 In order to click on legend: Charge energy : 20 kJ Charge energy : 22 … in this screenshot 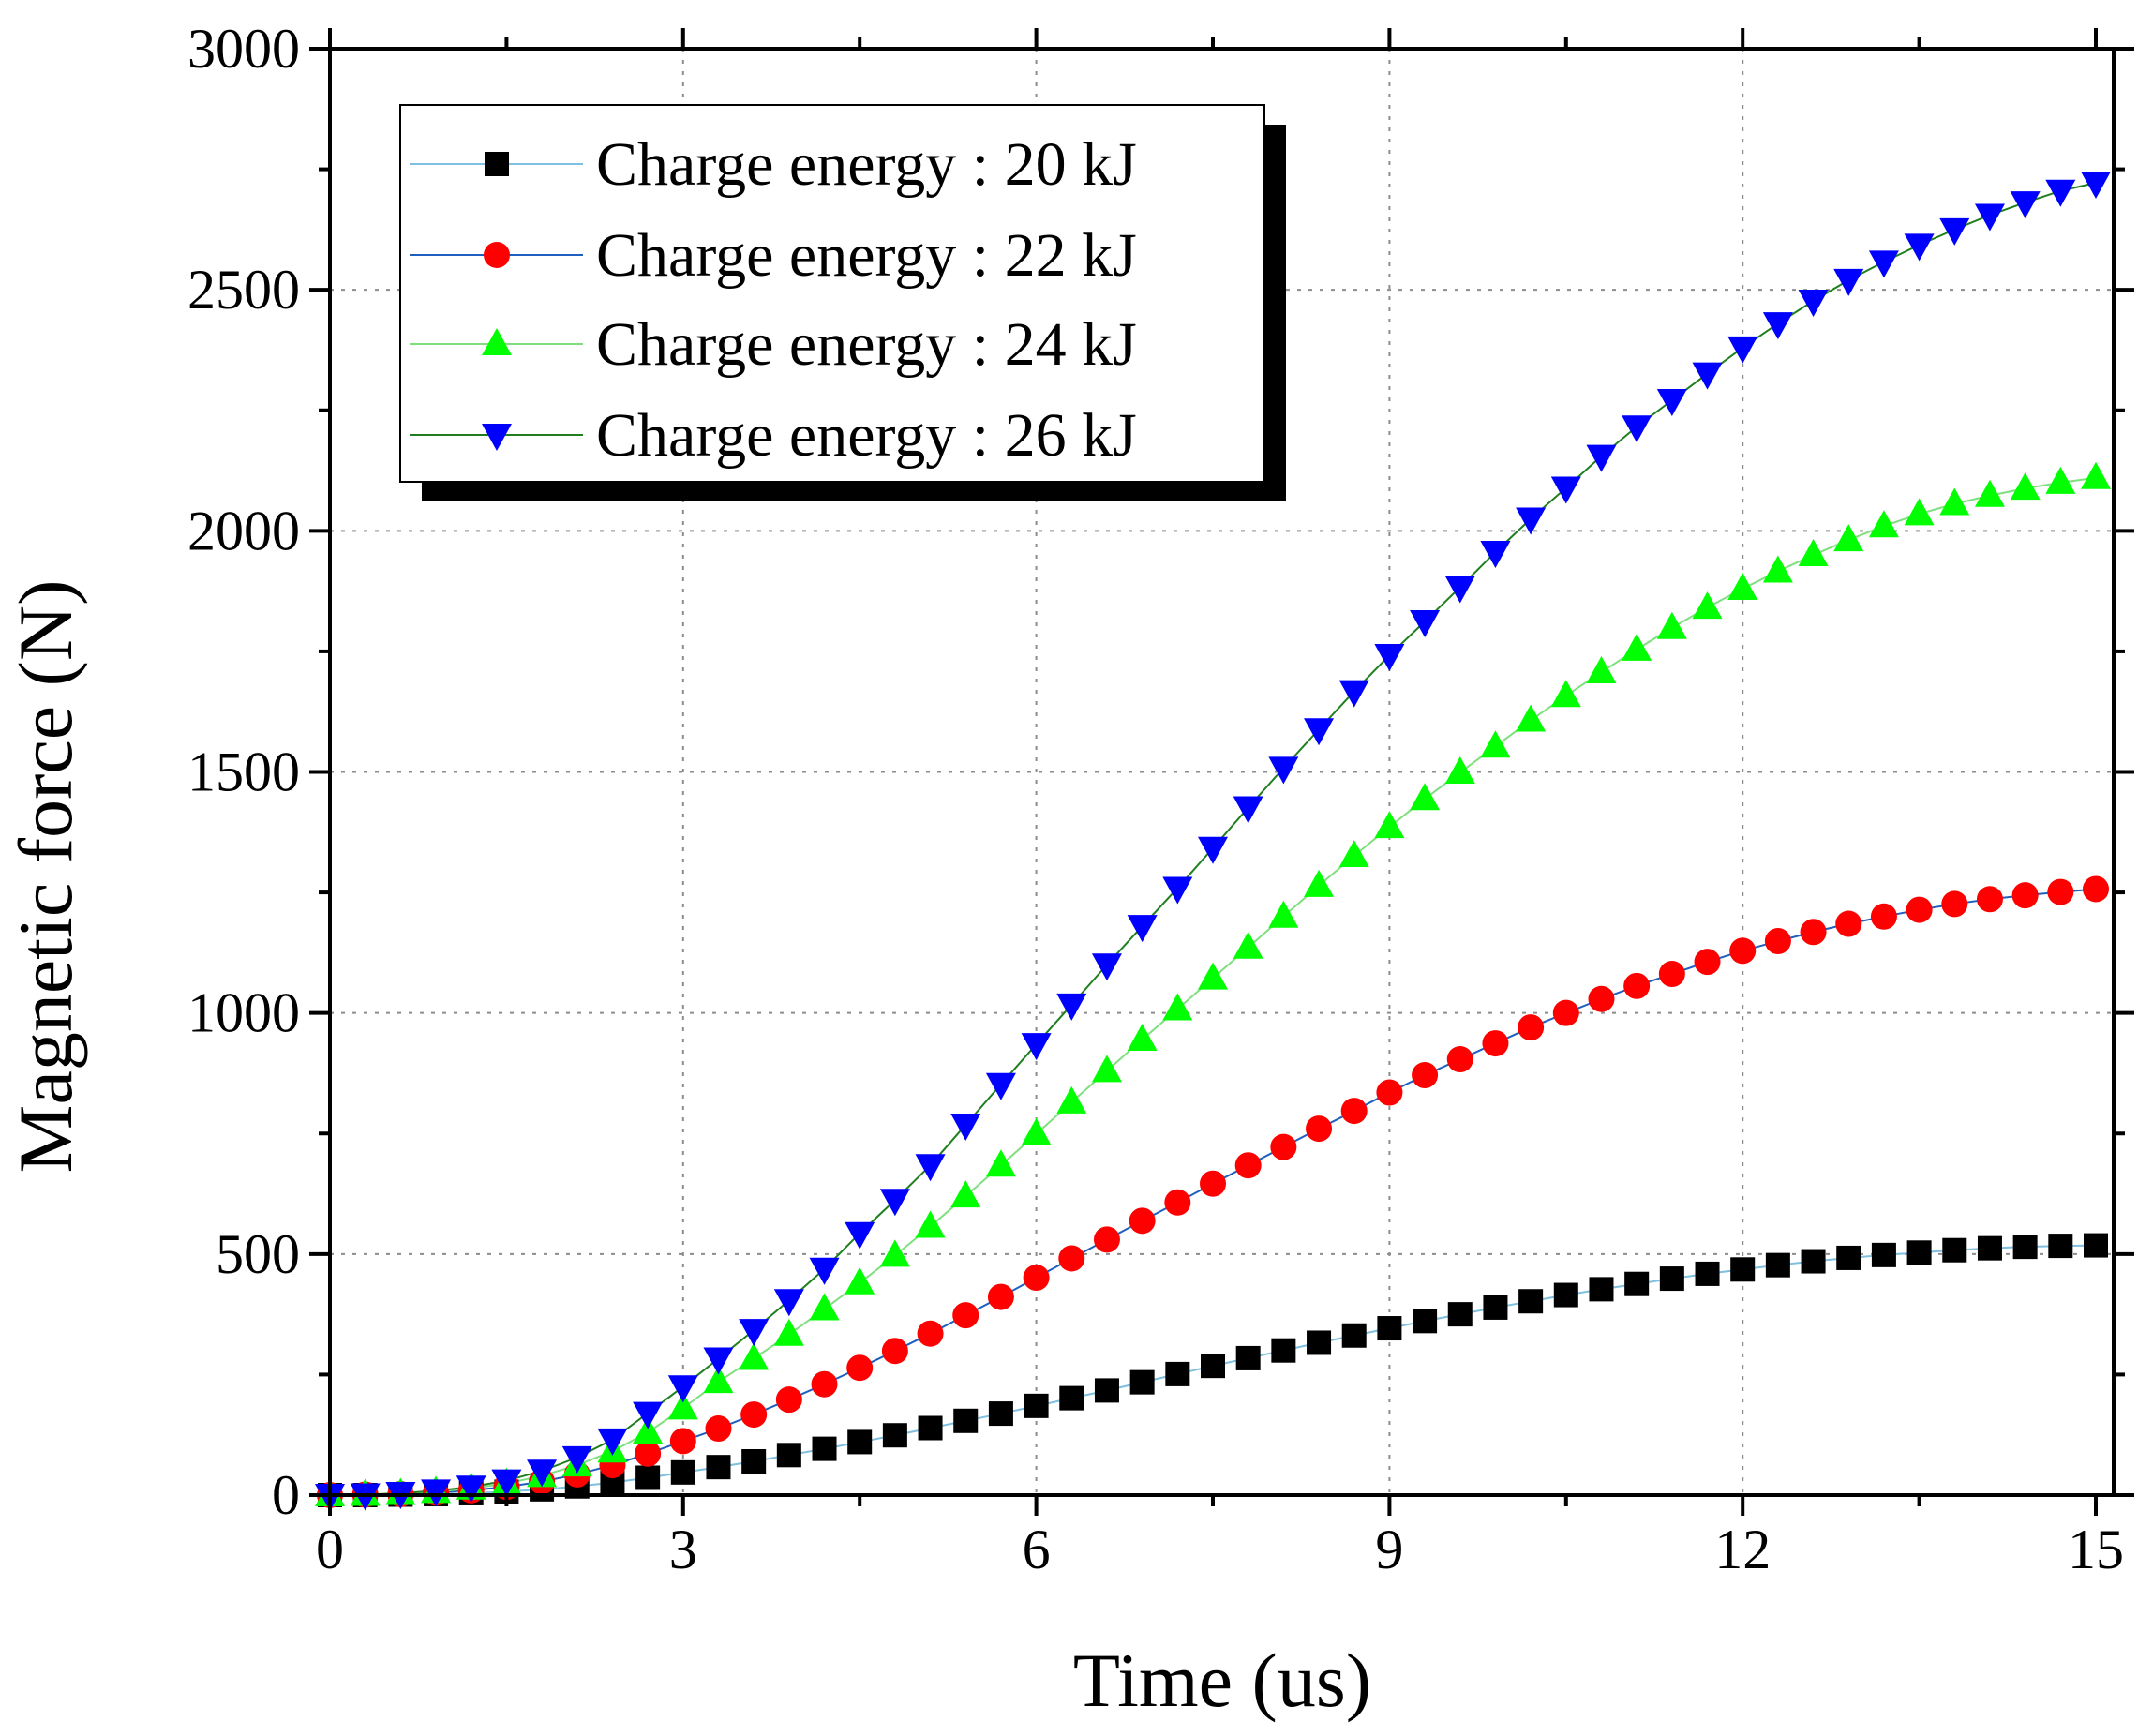, I will do `click(842, 303)`.